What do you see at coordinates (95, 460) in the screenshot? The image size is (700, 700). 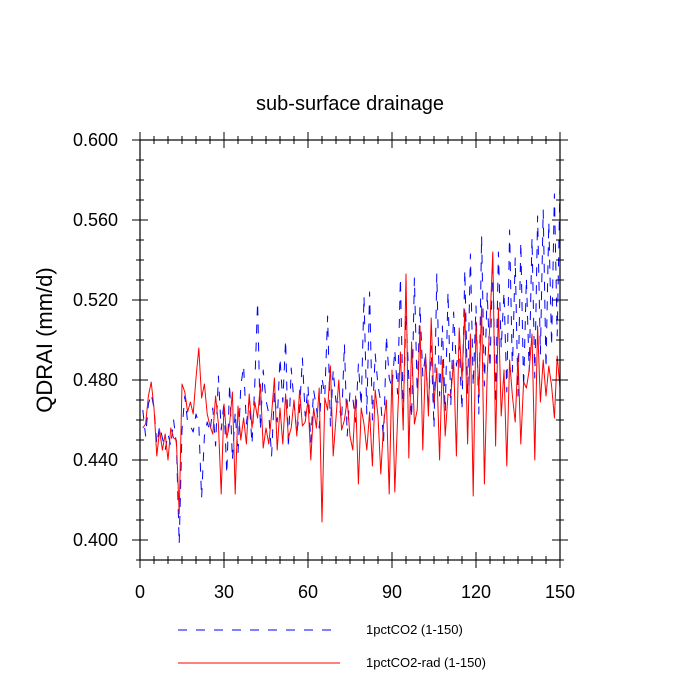 I see `y-tick-label: 0.440` at bounding box center [95, 460].